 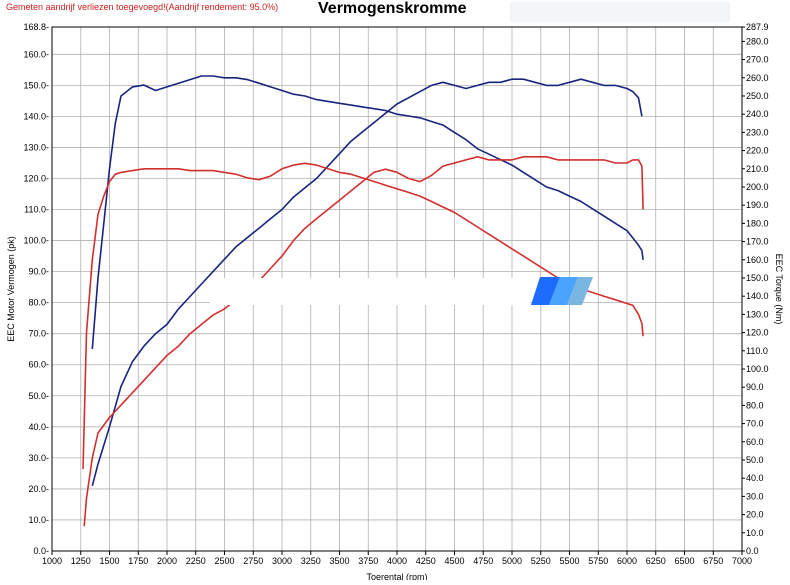 I want to click on y-tick-label: 100.0-, so click(x=36, y=241).